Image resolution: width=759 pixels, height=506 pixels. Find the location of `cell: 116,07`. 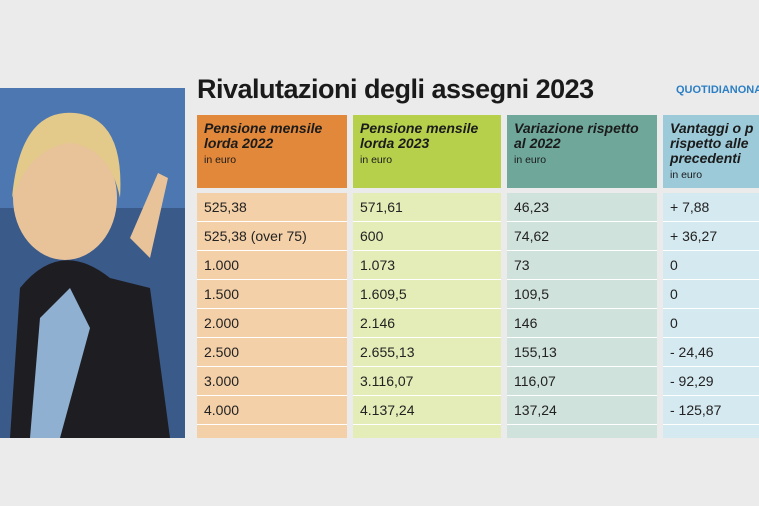

cell: 116,07 is located at coordinates (582, 381).